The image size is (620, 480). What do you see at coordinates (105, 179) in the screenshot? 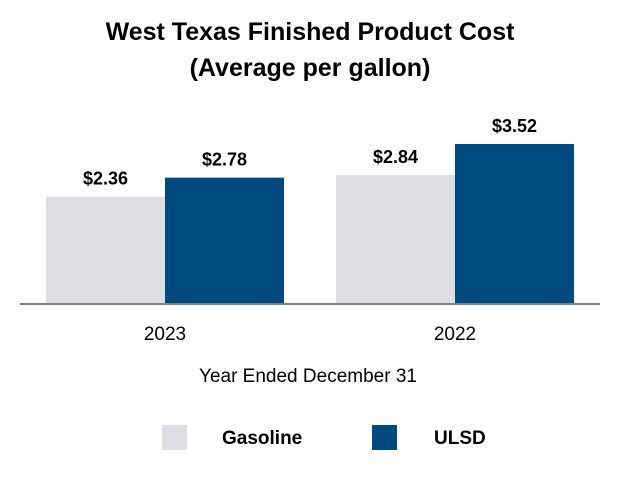
I see `data-label-gasoline-2023: $2.36` at bounding box center [105, 179].